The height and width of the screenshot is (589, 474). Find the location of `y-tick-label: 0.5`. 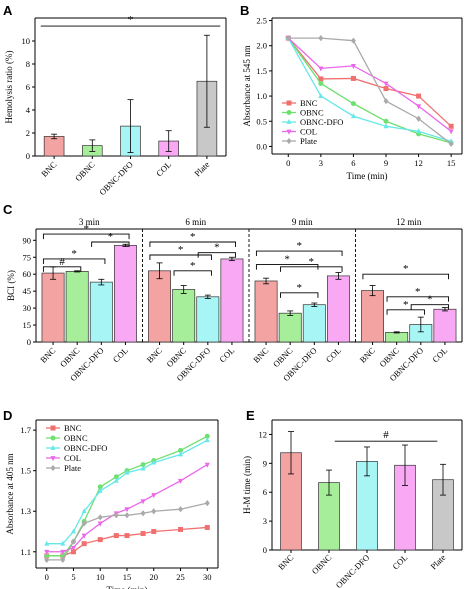

y-tick-label: 0.5 is located at coordinates (261, 121).